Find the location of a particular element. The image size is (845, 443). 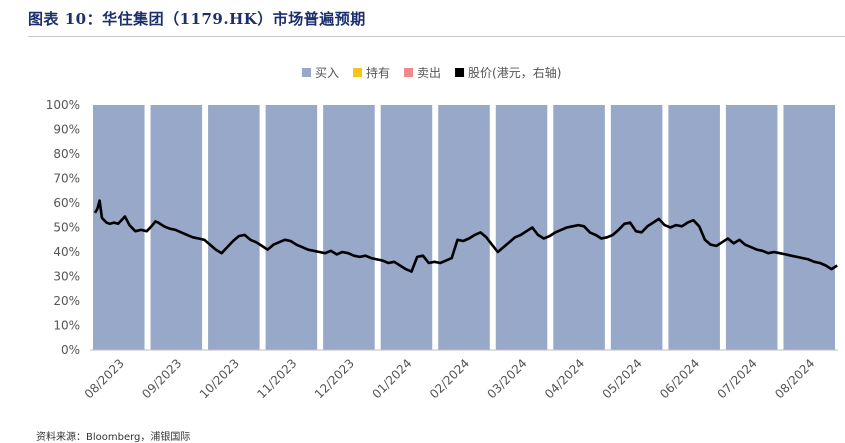

y-tick-label: 10% is located at coordinates (66, 326).